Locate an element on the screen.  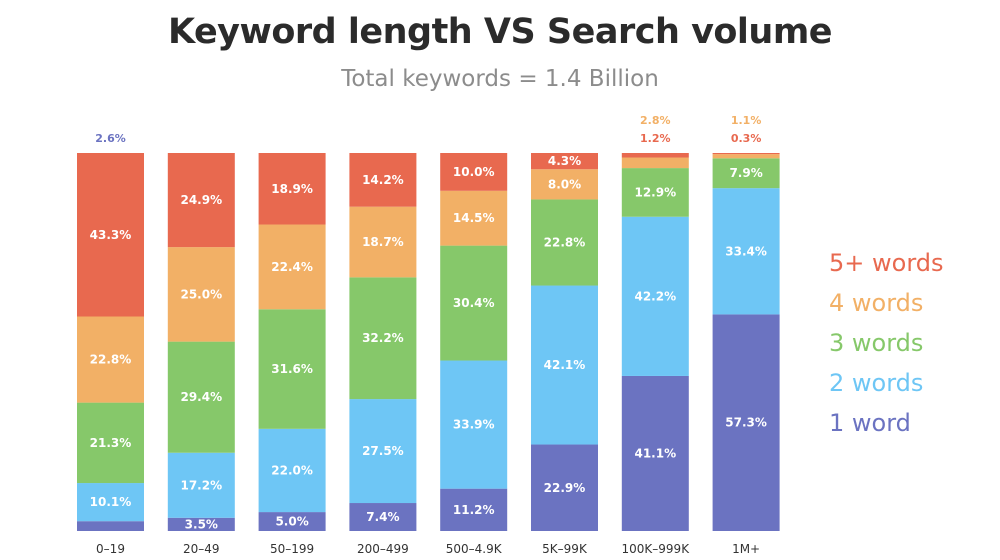
data-label-4-words-500-4-9k: 14.5% is located at coordinates (474, 218).